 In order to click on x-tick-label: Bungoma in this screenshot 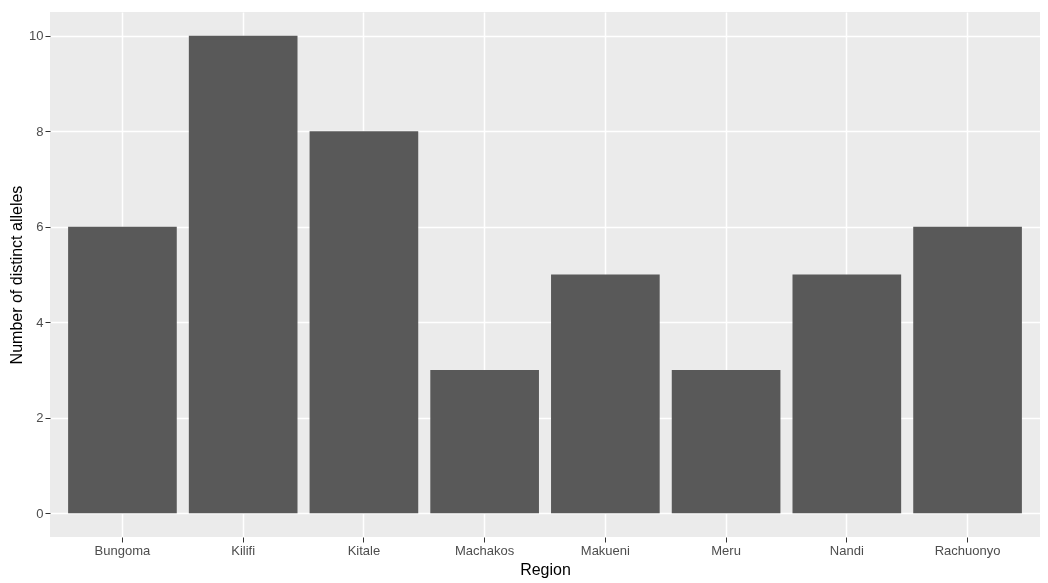, I will do `click(123, 550)`.